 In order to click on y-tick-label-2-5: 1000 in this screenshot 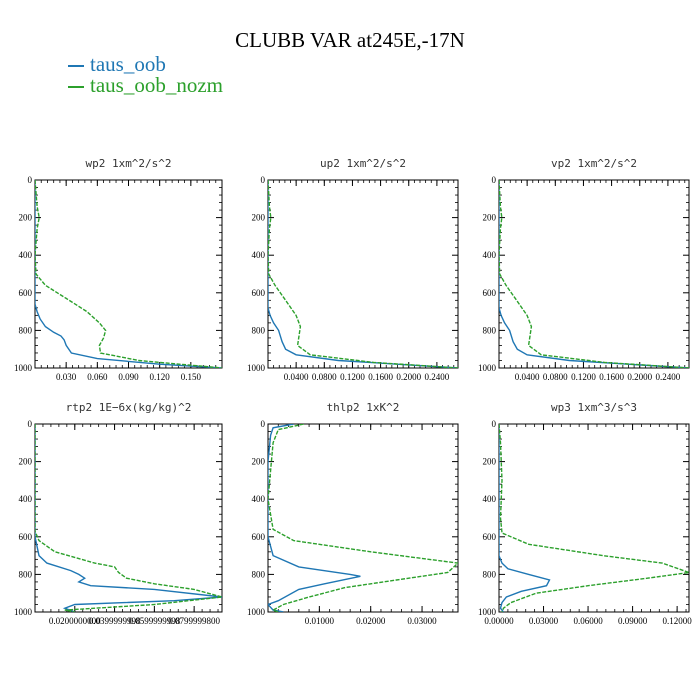, I will do `click(487, 368)`.